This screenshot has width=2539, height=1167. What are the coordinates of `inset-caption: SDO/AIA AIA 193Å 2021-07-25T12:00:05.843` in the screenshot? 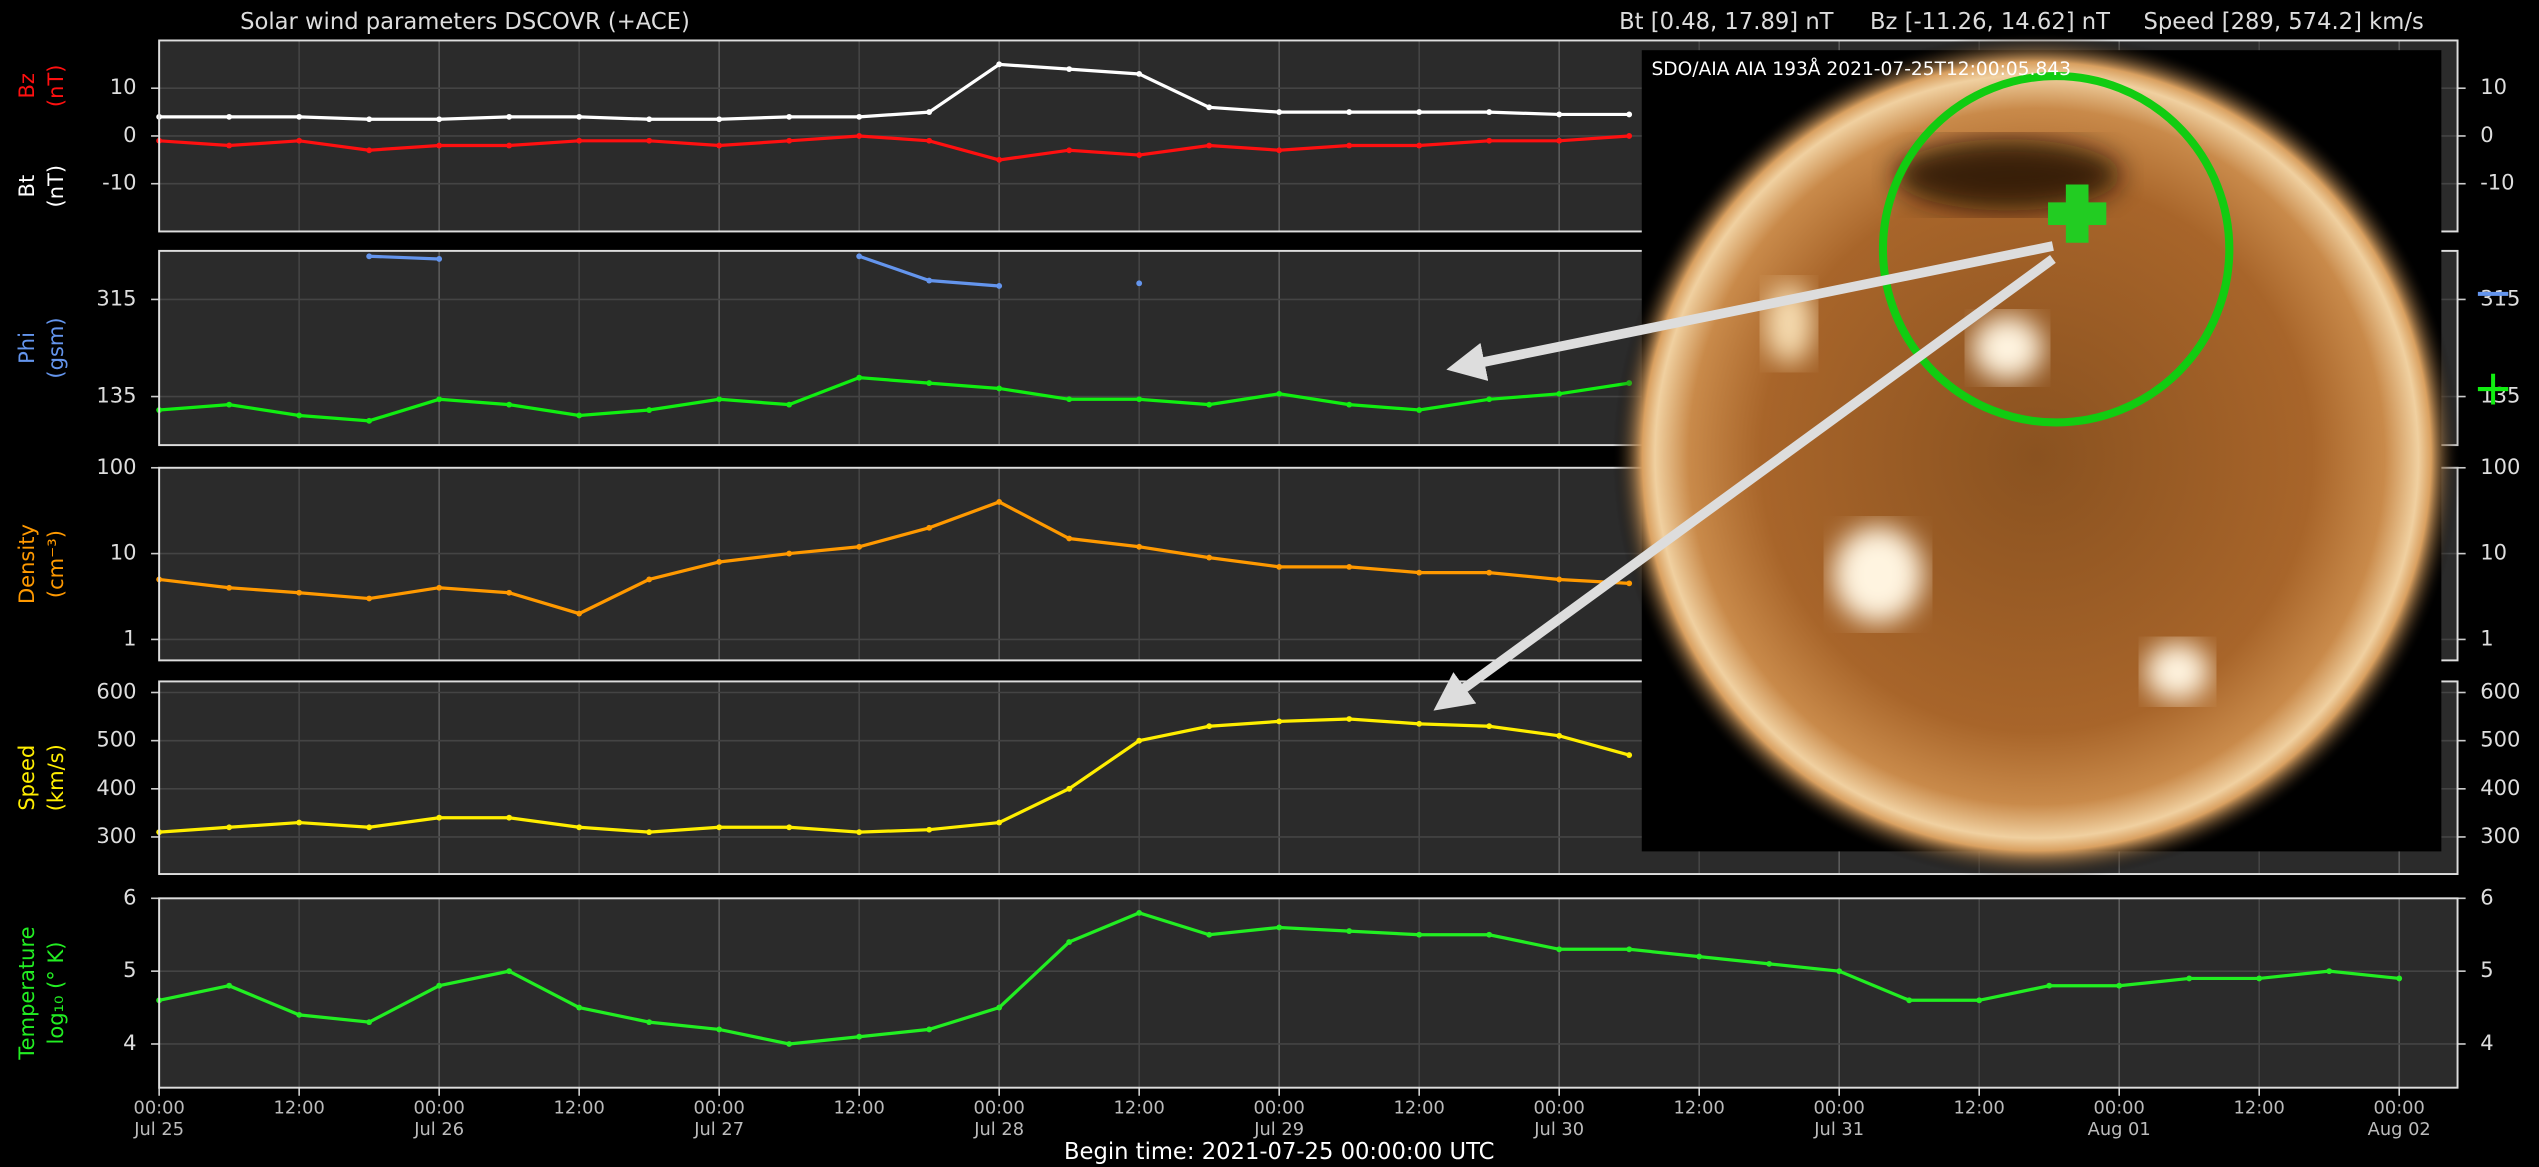 It's located at (1860, 68).